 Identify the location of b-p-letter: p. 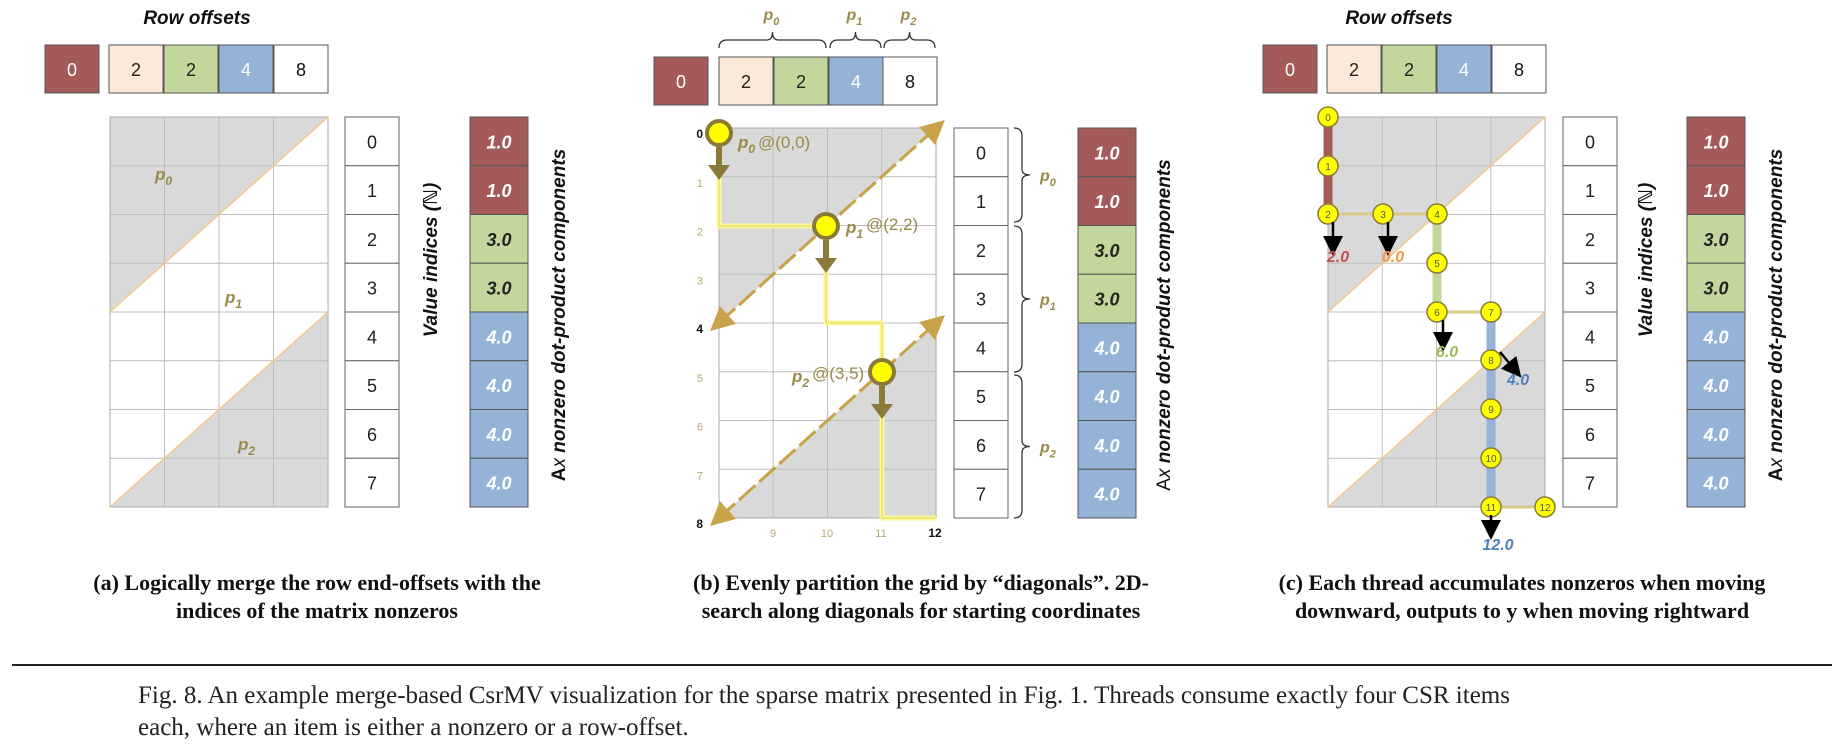
(796, 376).